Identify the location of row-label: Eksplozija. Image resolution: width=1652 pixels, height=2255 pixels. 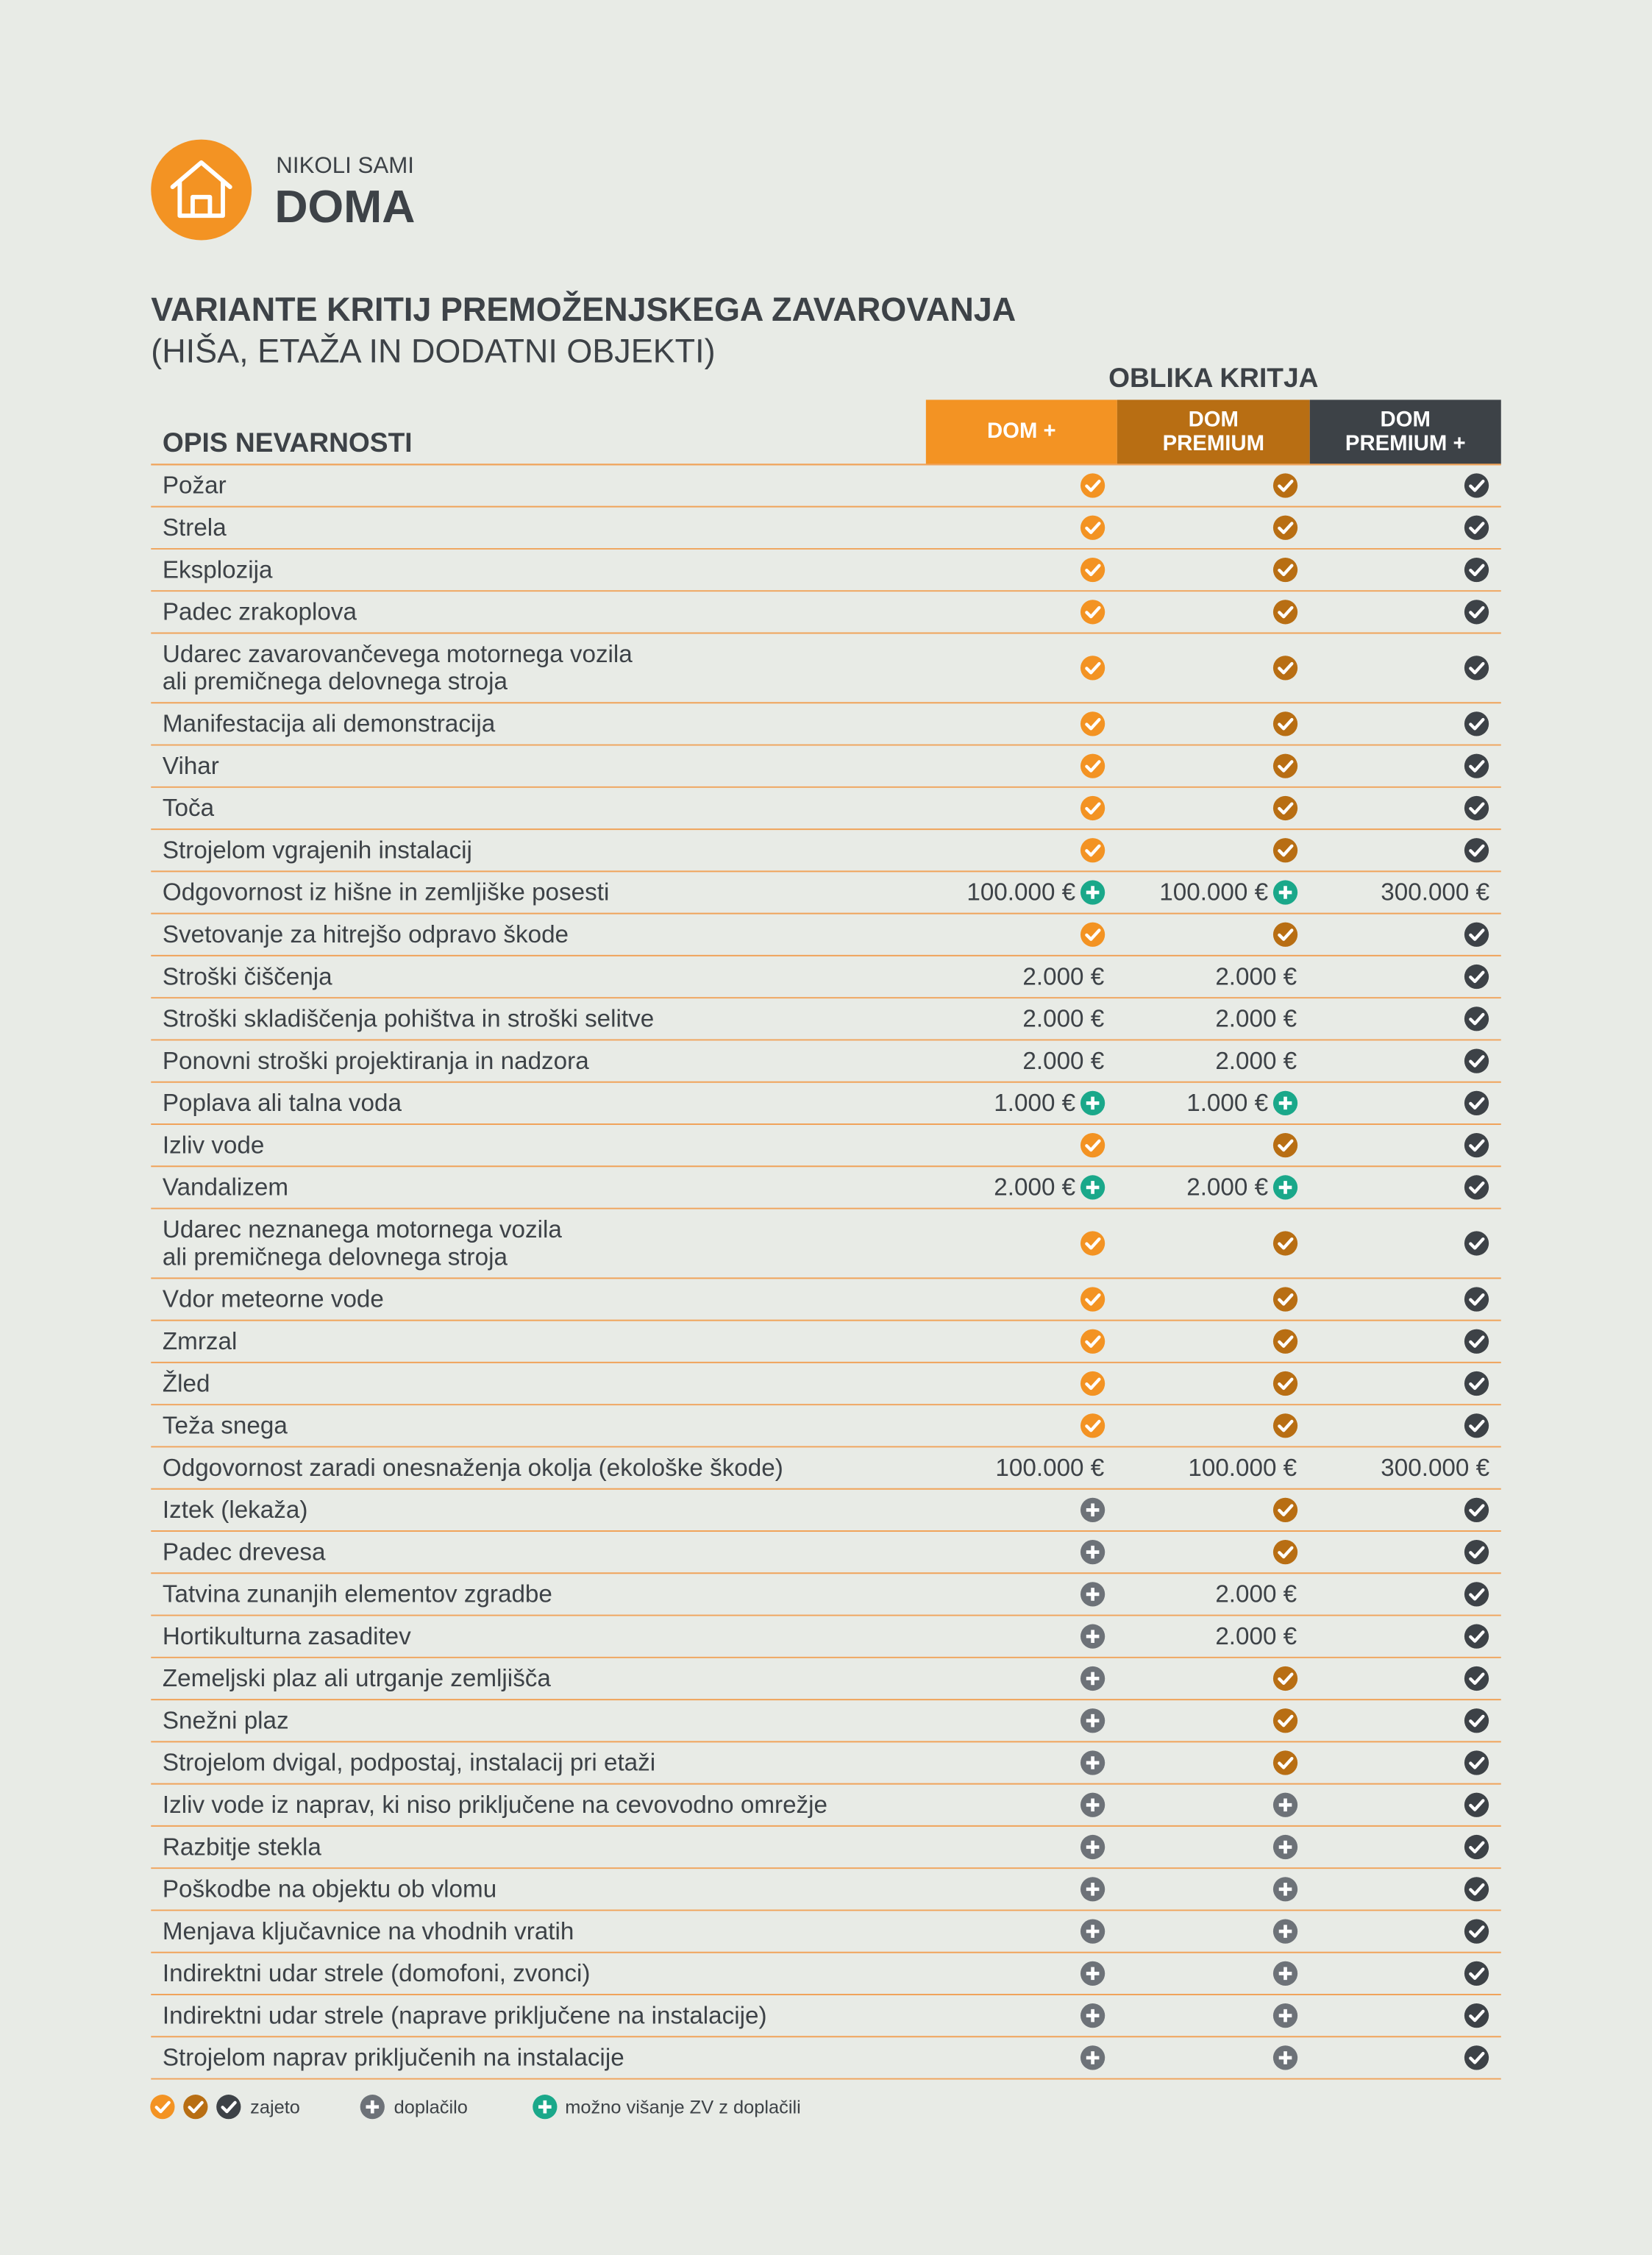
(218, 569).